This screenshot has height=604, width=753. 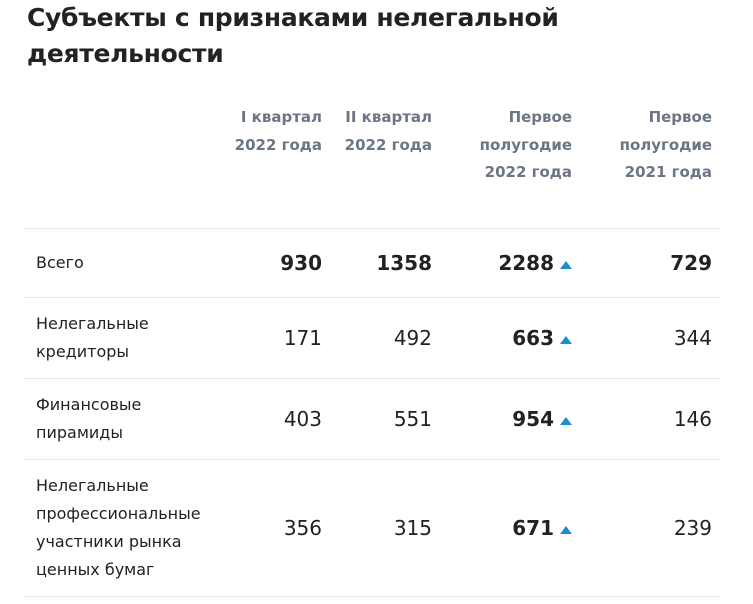 What do you see at coordinates (412, 527) in the screenshot?
I see `cell-q2: 315` at bounding box center [412, 527].